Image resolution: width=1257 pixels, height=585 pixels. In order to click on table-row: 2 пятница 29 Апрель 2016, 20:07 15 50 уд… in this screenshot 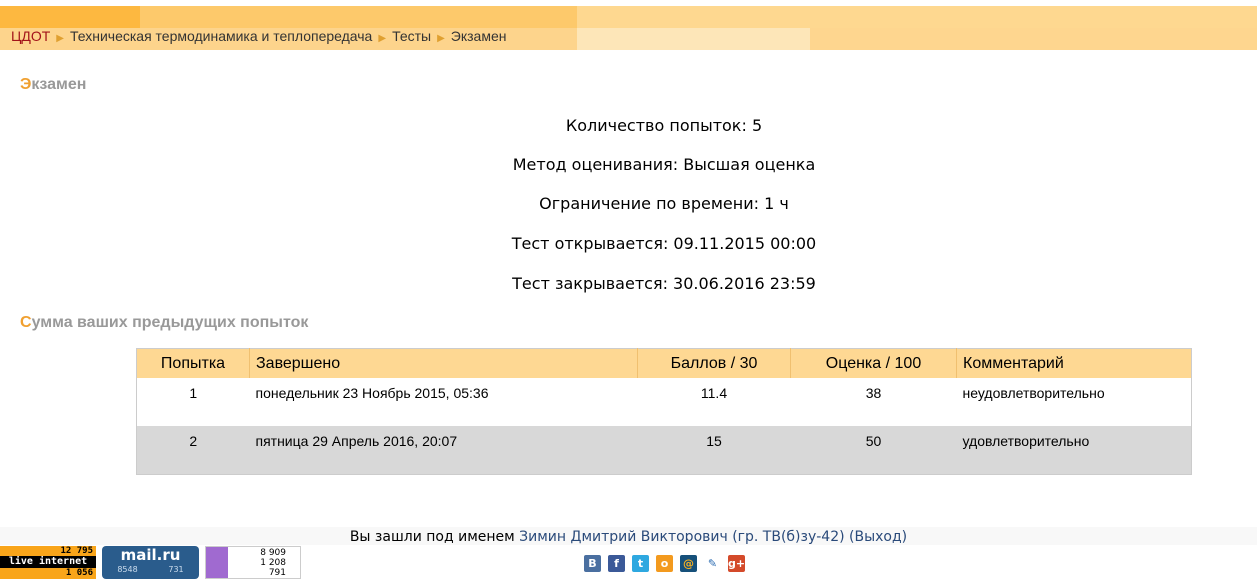, I will do `click(664, 450)`.